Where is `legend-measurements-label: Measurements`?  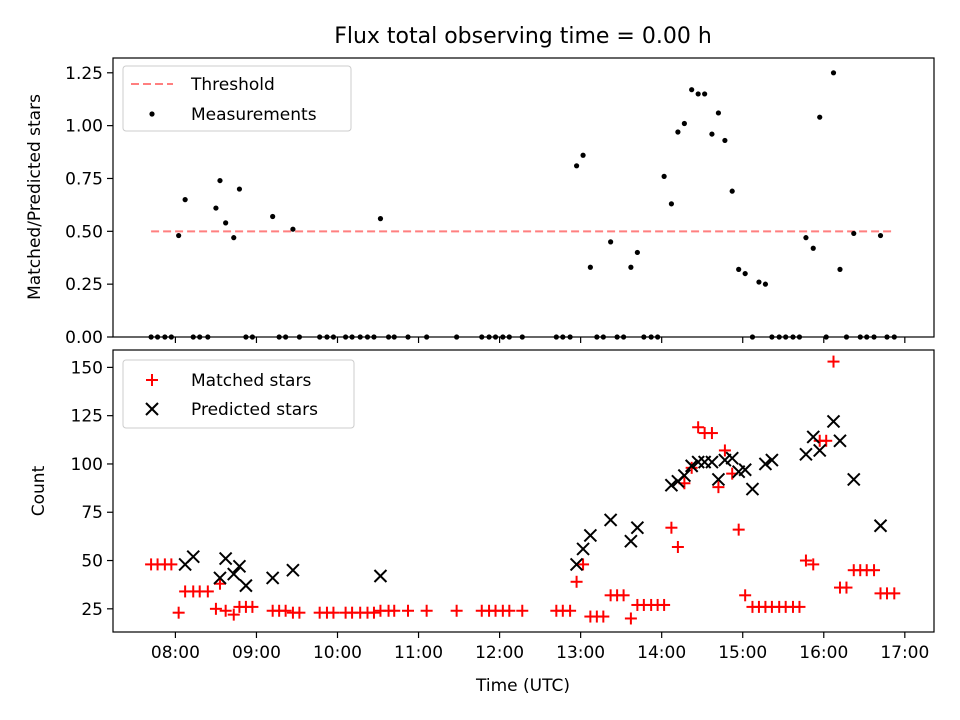 legend-measurements-label: Measurements is located at coordinates (254, 115).